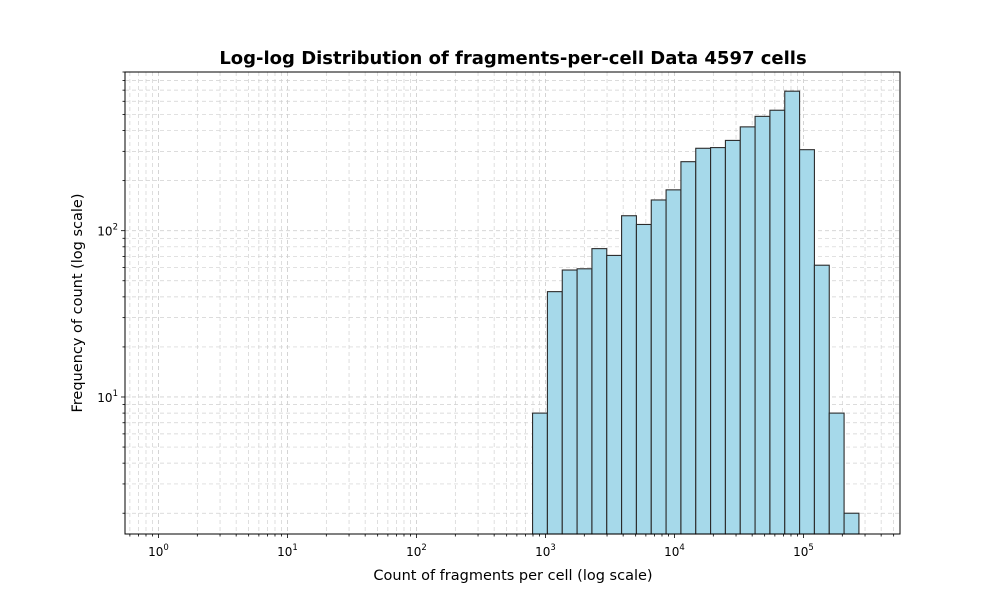 The image size is (1000, 600). What do you see at coordinates (803, 551) in the screenshot?
I see `x-tick-label: 10⁵` at bounding box center [803, 551].